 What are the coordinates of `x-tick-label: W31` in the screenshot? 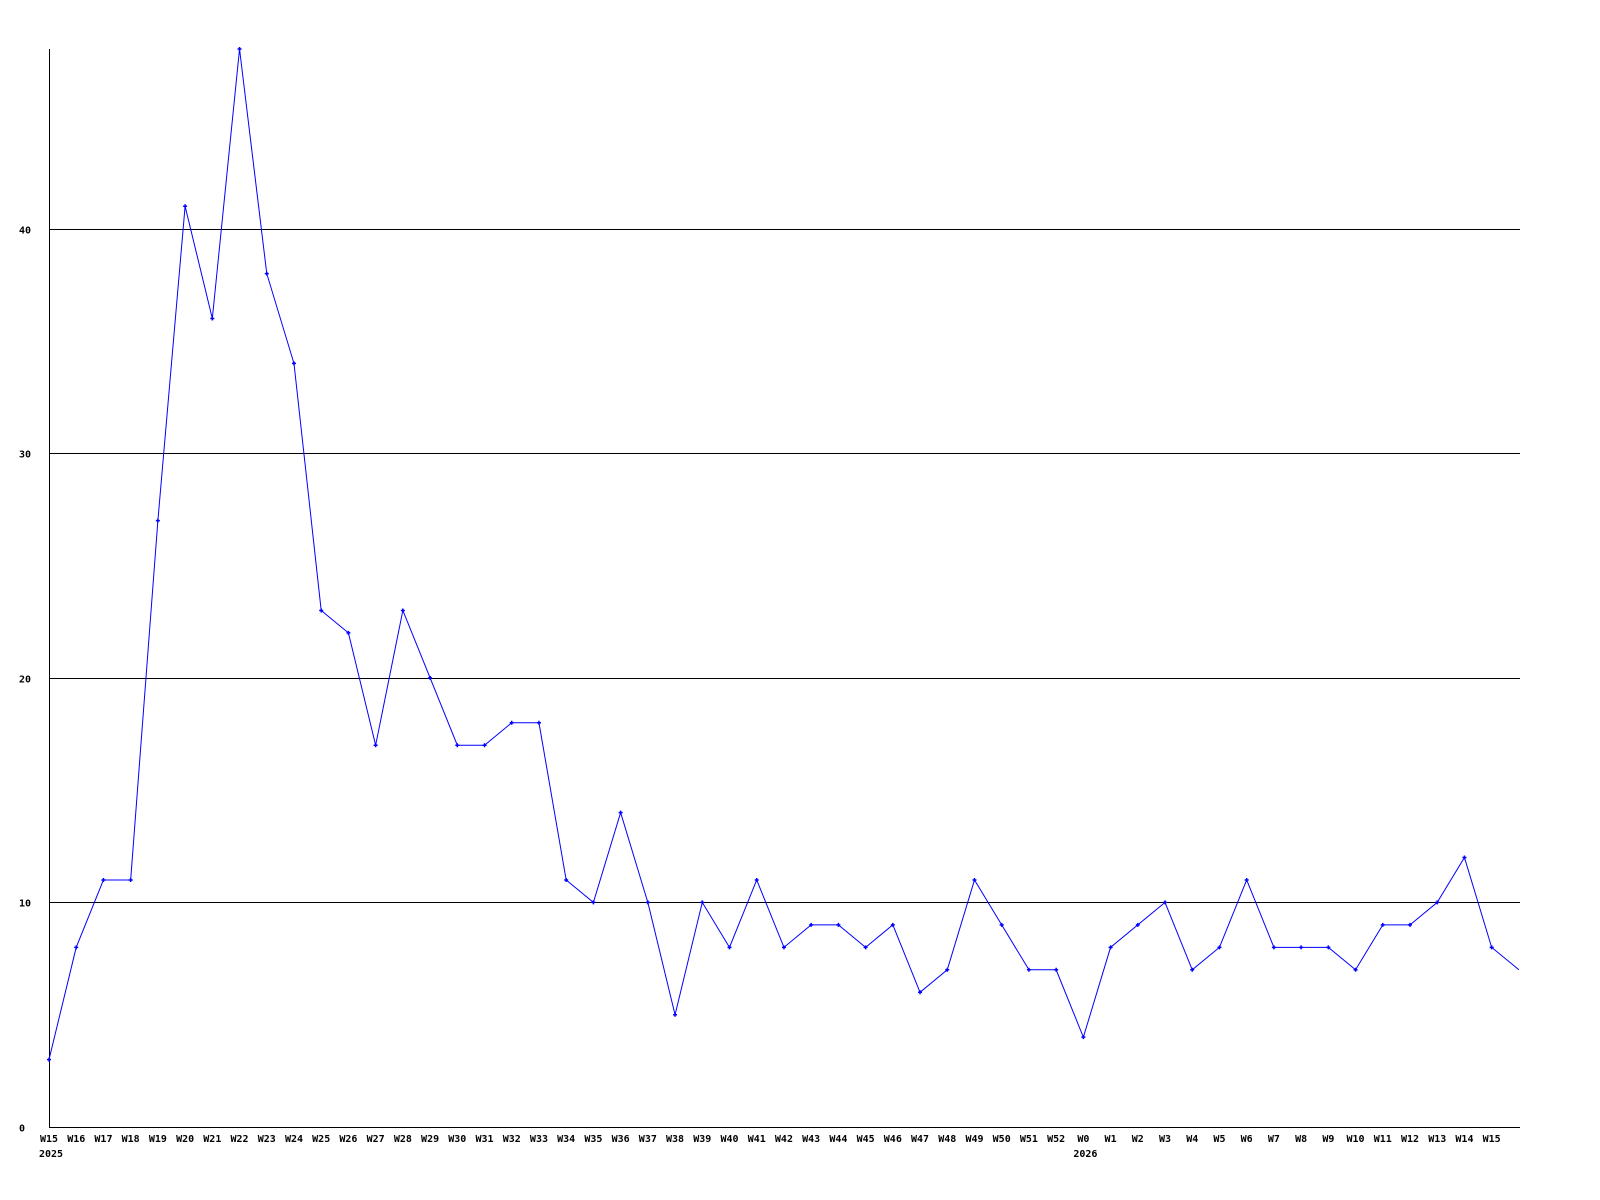 It's located at (484, 1139).